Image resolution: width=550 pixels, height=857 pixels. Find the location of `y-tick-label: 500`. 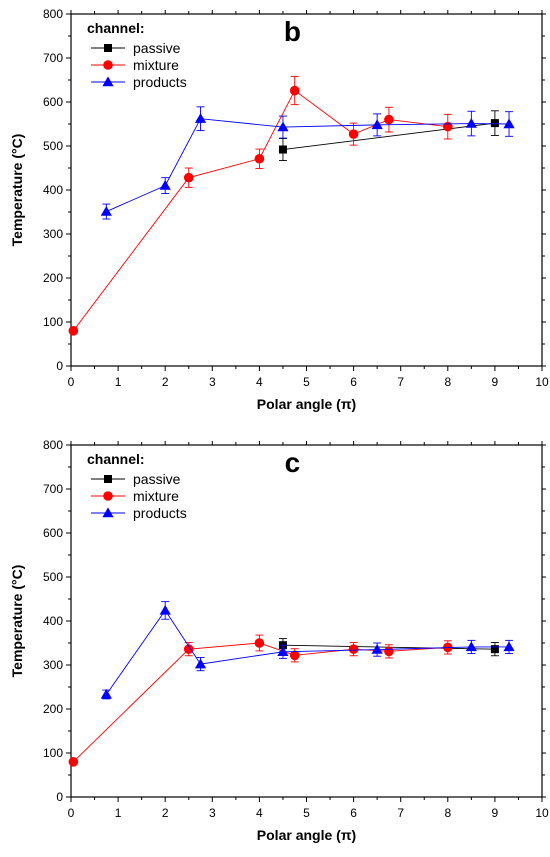

y-tick-label: 500 is located at coordinates (53, 146).